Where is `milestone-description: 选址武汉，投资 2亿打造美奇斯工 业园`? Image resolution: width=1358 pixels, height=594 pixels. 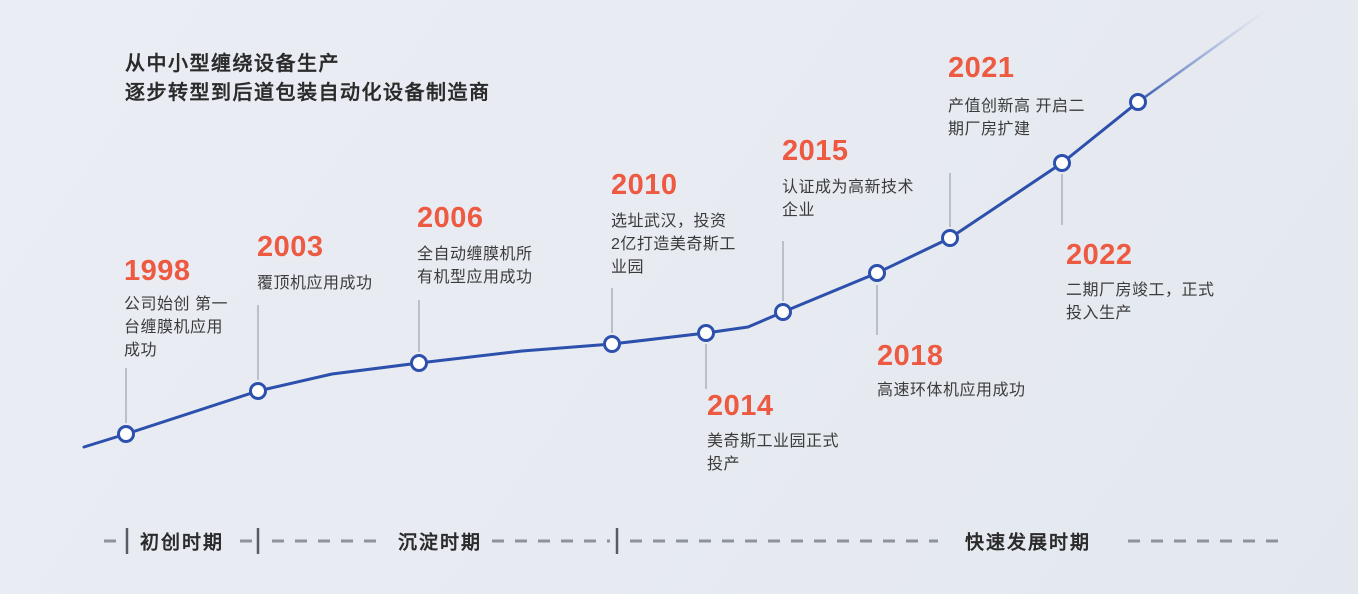 milestone-description: 选址武汉，投资 2亿打造美奇斯工 业园 is located at coordinates (673, 244).